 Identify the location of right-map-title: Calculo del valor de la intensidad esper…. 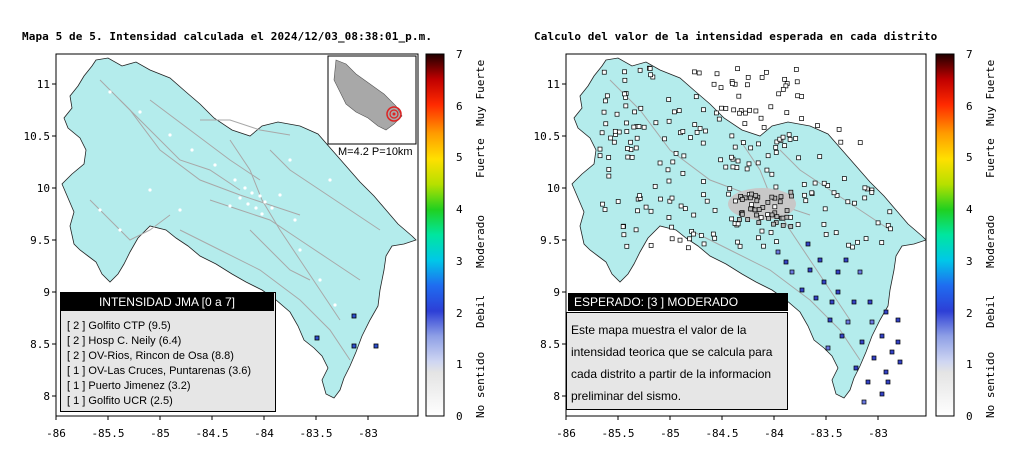
(736, 36).